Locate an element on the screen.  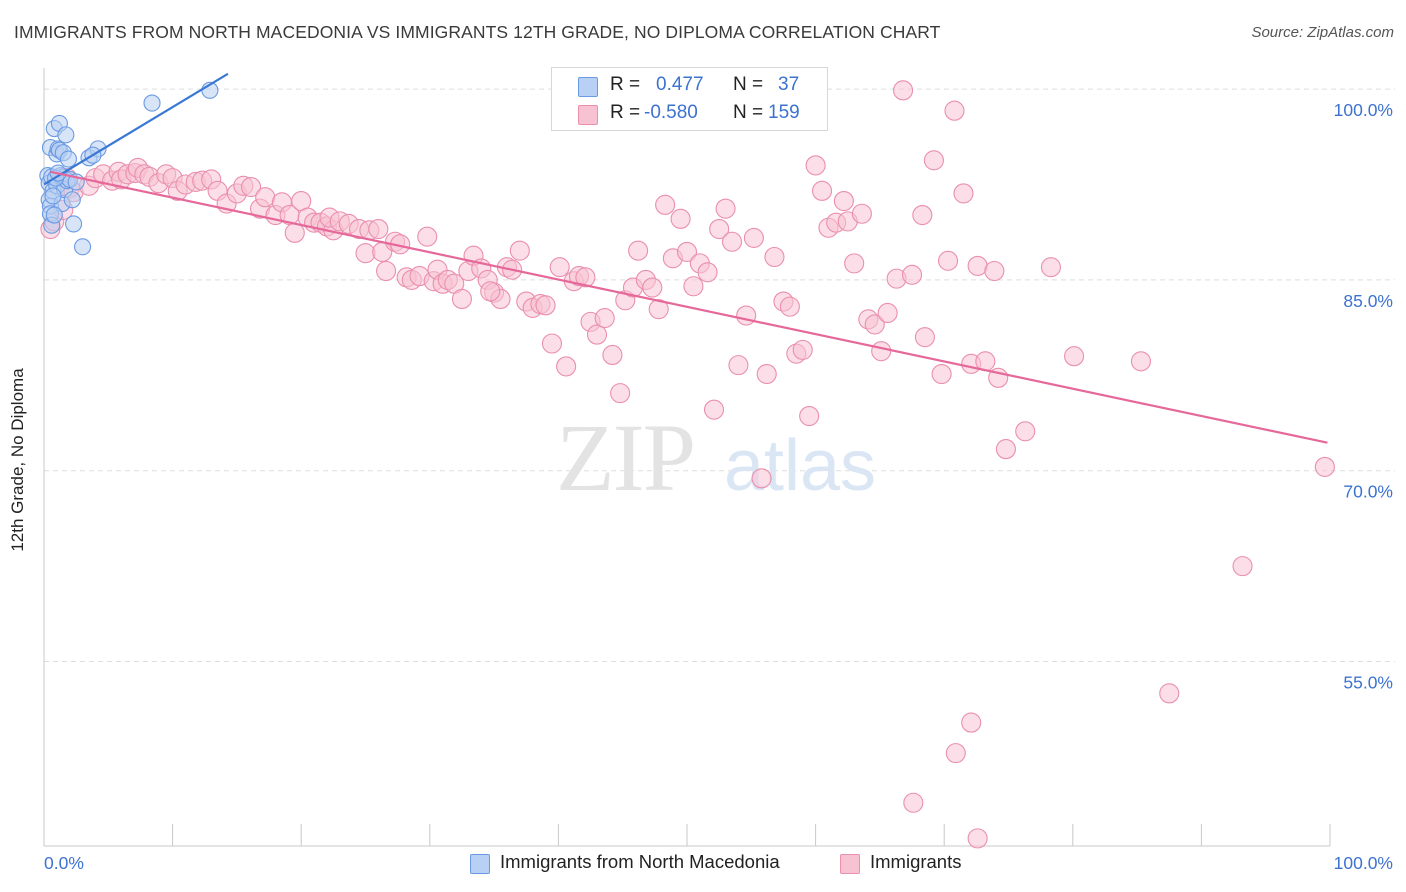
legend-item-north-macedonia: Immigrants from North Macedonia is located at coordinates (650, 864).